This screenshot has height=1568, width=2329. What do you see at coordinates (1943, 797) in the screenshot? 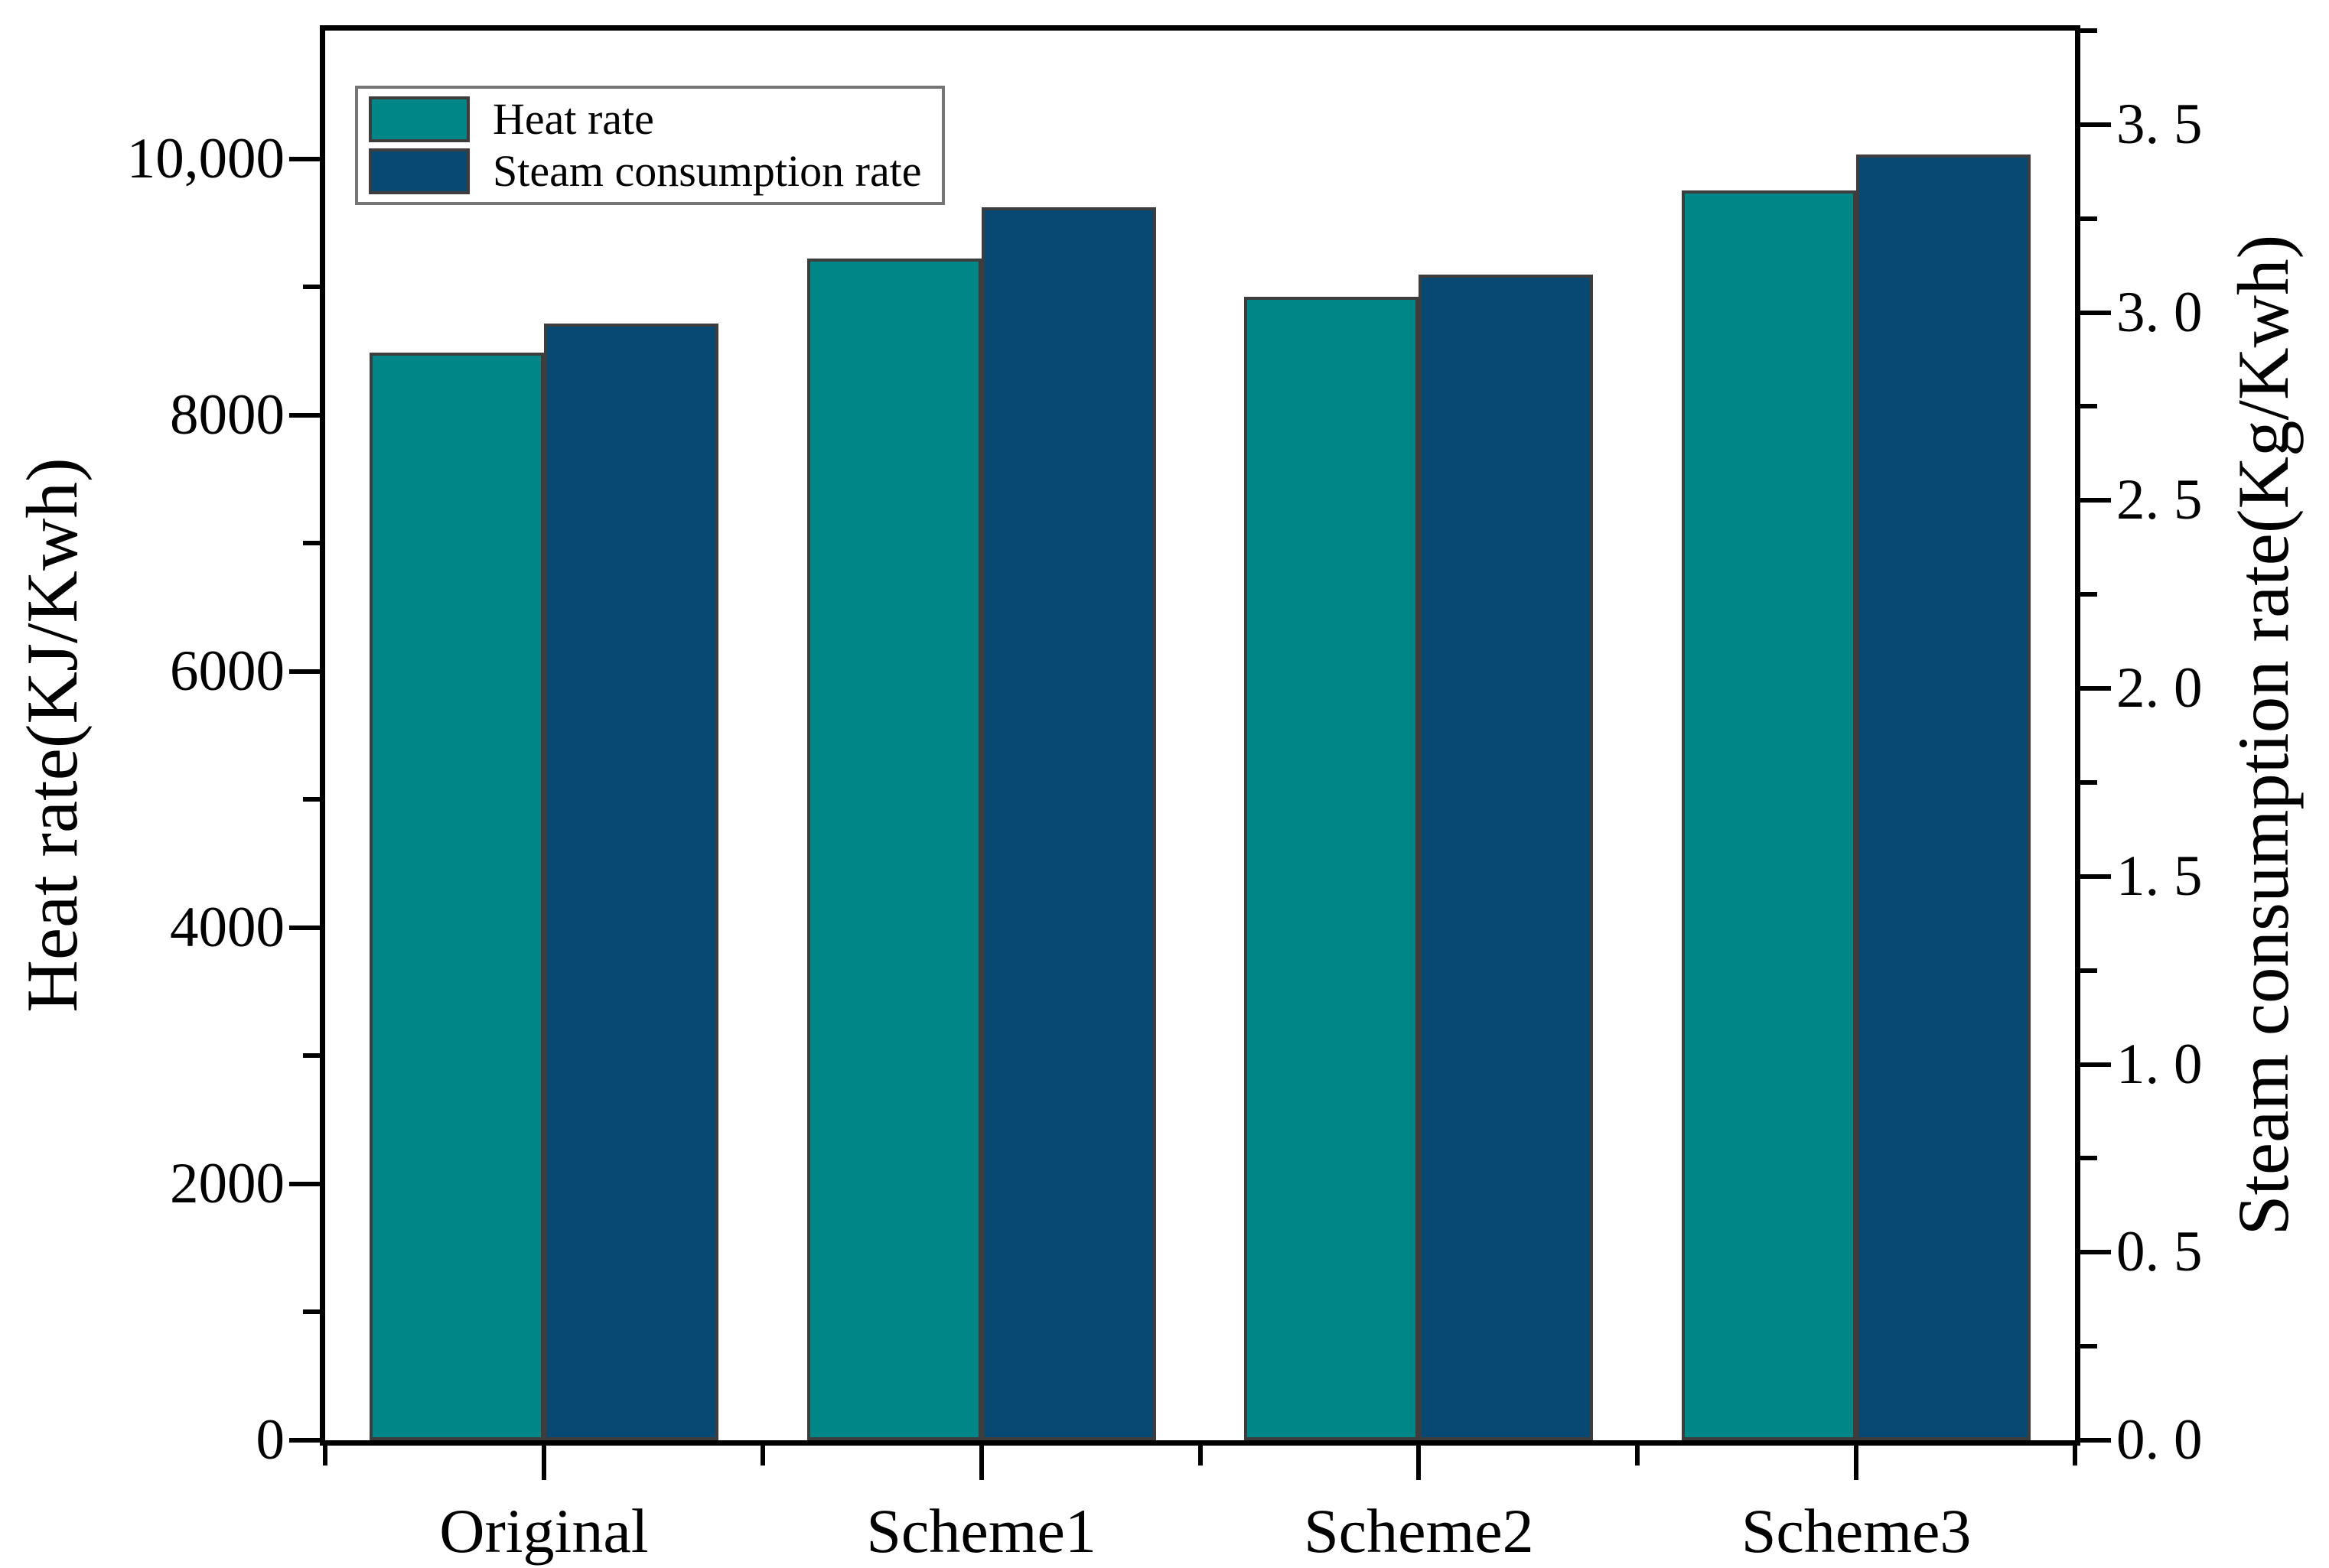
I see `bar-steam-consumption-rate-scheme3` at bounding box center [1943, 797].